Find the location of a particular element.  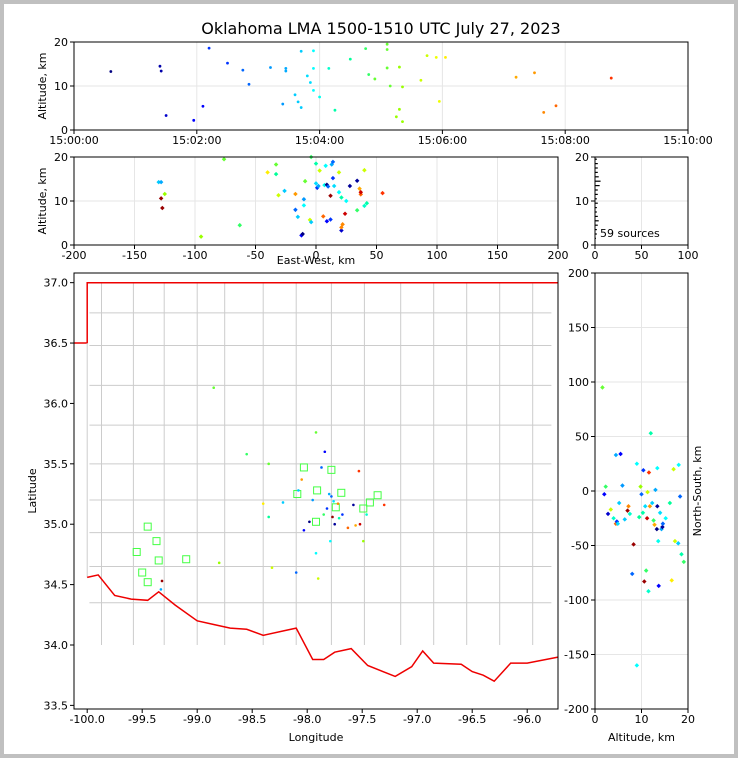

count-height-xtick-label: 100 is located at coordinates (688, 255).